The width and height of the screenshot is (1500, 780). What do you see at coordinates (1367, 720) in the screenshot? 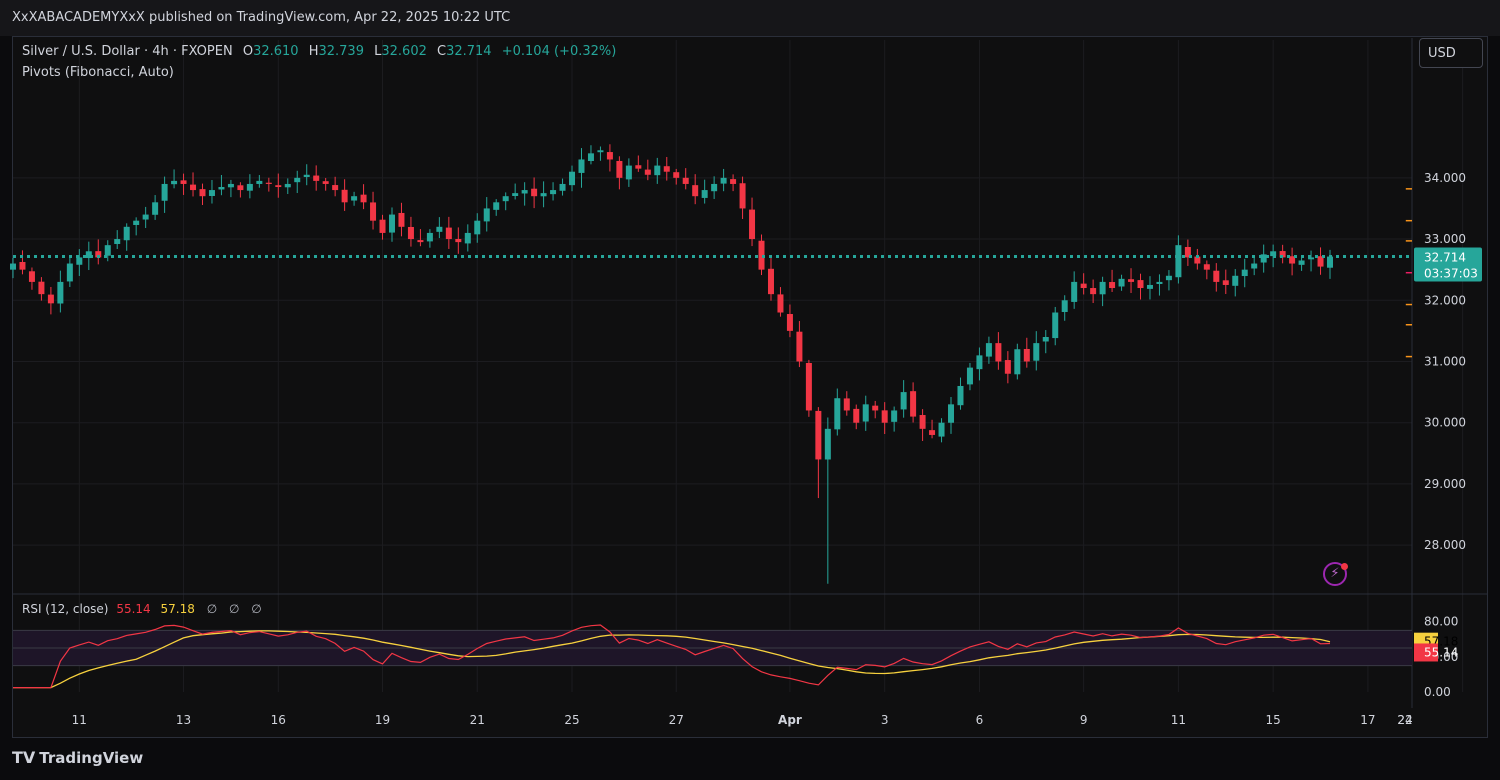
I see `x-tick-label: 17` at bounding box center [1367, 720].